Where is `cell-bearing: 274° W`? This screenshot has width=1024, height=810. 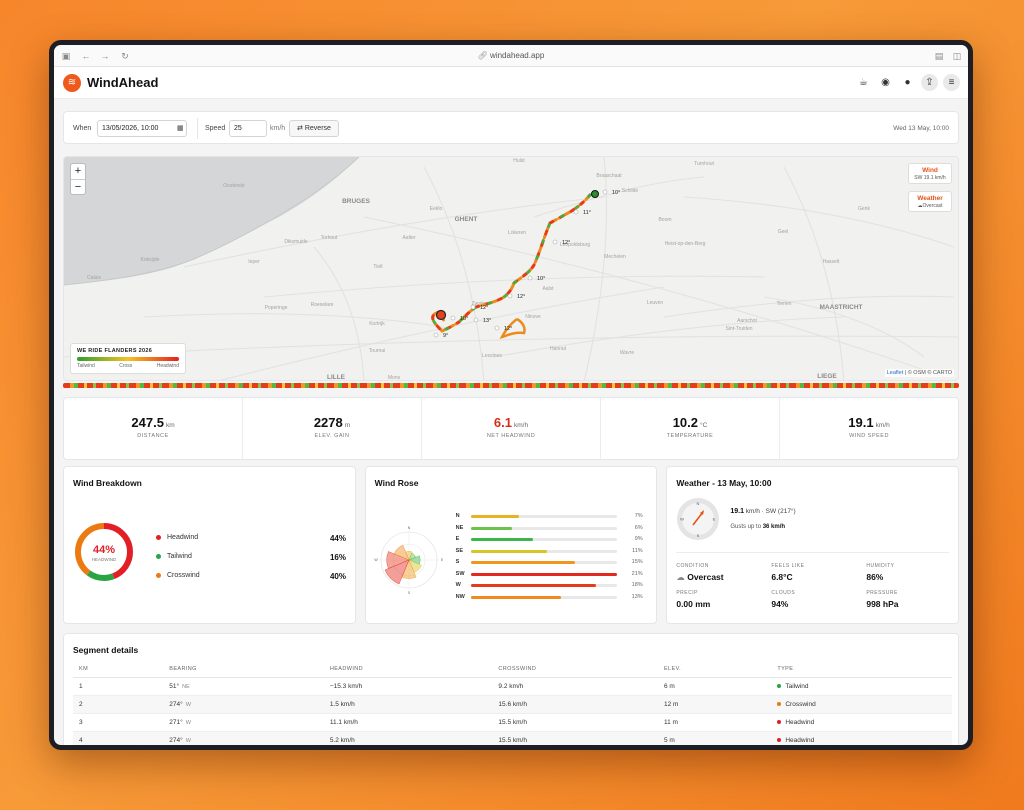
cell-bearing: 274° W is located at coordinates (243, 738).